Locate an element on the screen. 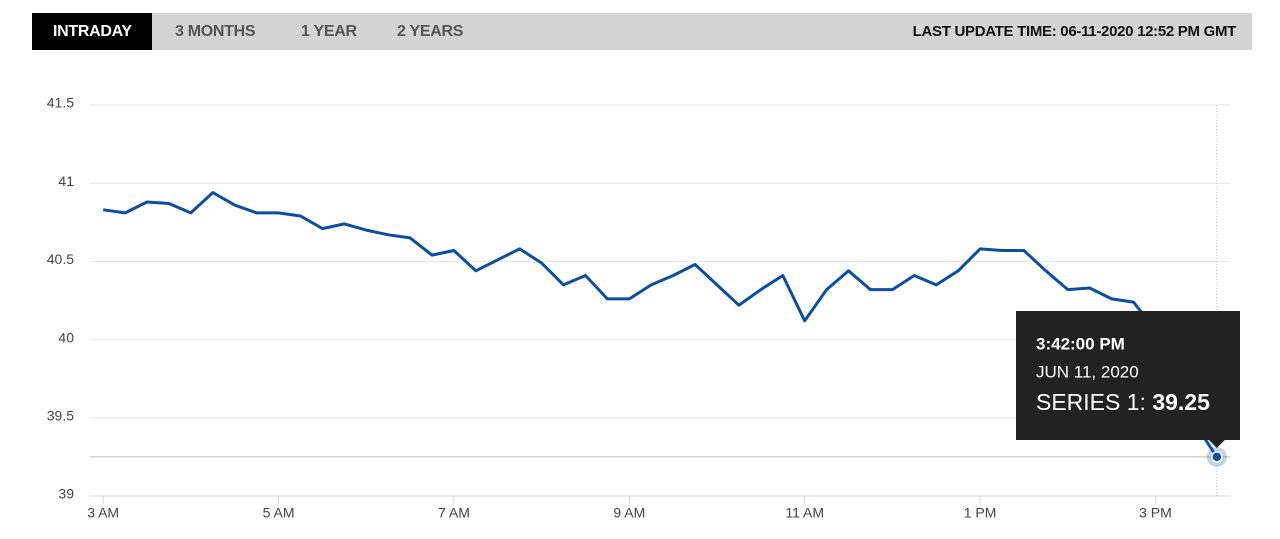  tooltip-value-line: SERIES 1: 39.25 is located at coordinates (1123, 402).